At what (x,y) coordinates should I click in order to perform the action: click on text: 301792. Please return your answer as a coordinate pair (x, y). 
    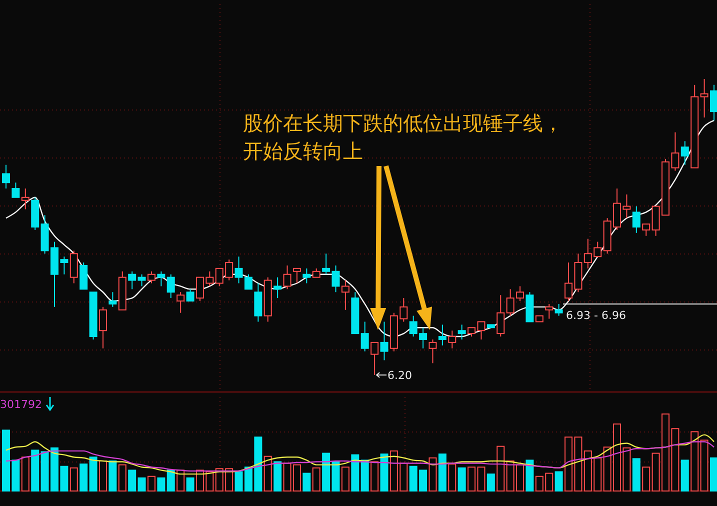
    Looking at the image, I should click on (21, 404).